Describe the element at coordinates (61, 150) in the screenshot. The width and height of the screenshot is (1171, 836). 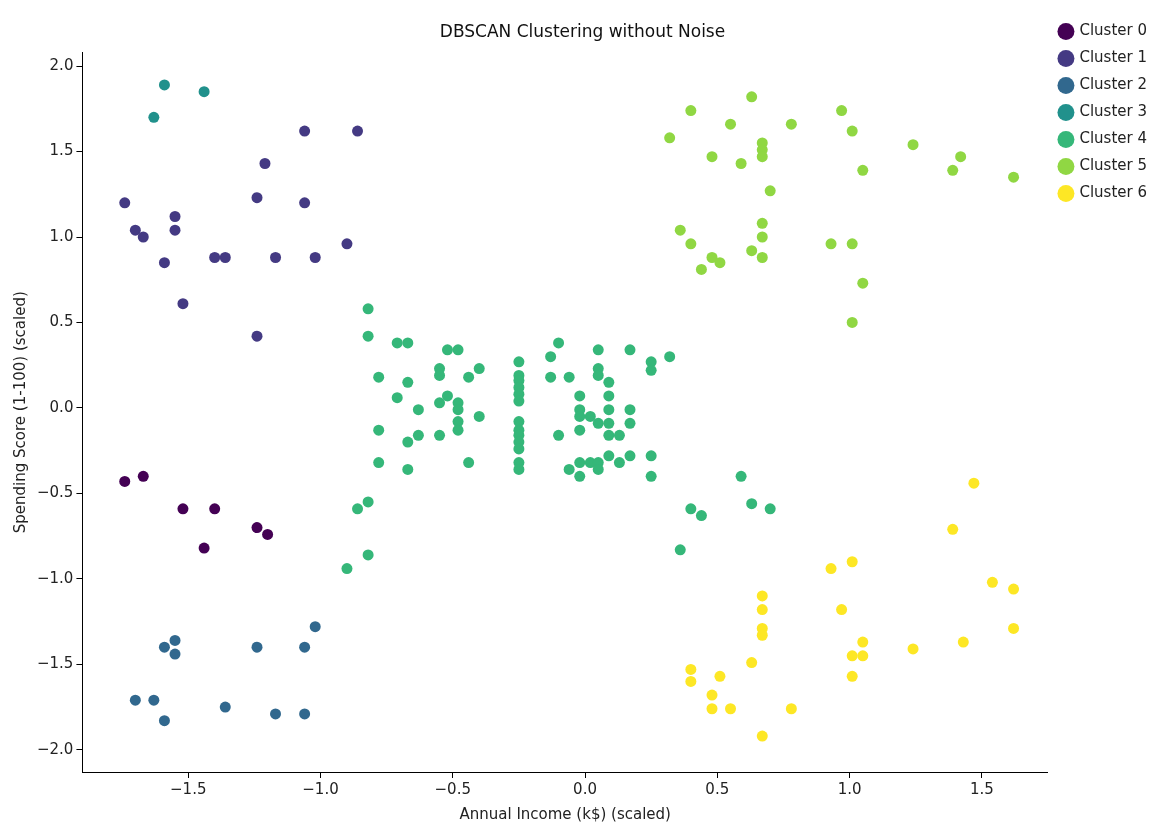
I see `y-tick-label: 1.5` at that location.